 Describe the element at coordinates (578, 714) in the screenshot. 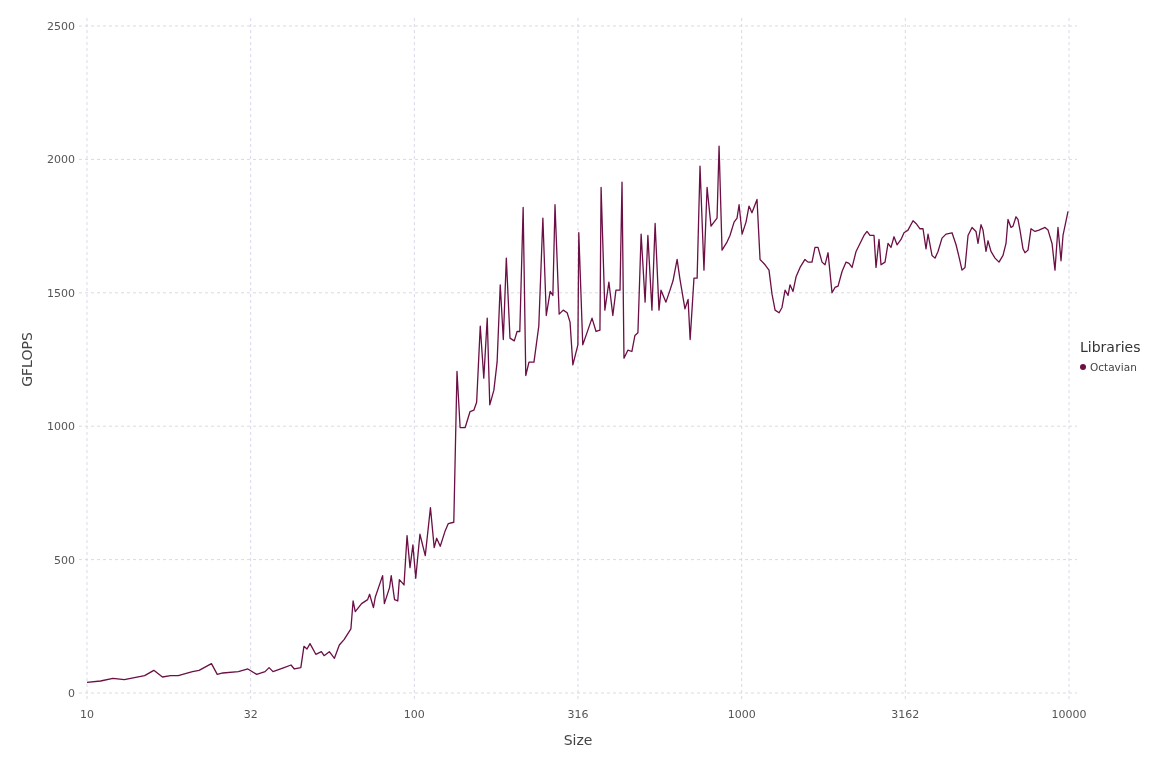

I see `x-tick-label: 316` at that location.